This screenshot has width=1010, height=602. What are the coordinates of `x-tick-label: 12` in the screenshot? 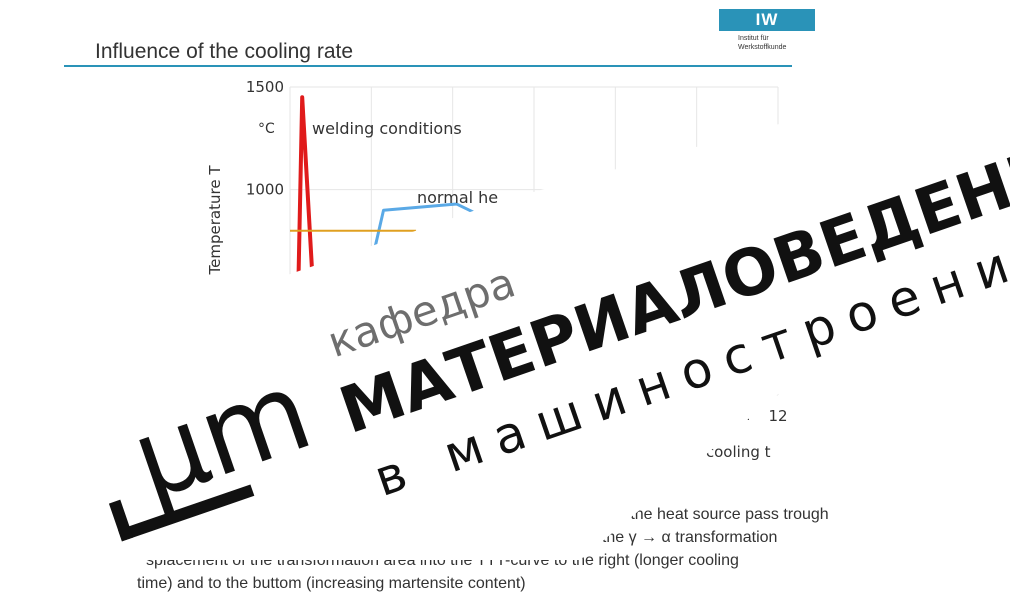 It's located at (777, 416).